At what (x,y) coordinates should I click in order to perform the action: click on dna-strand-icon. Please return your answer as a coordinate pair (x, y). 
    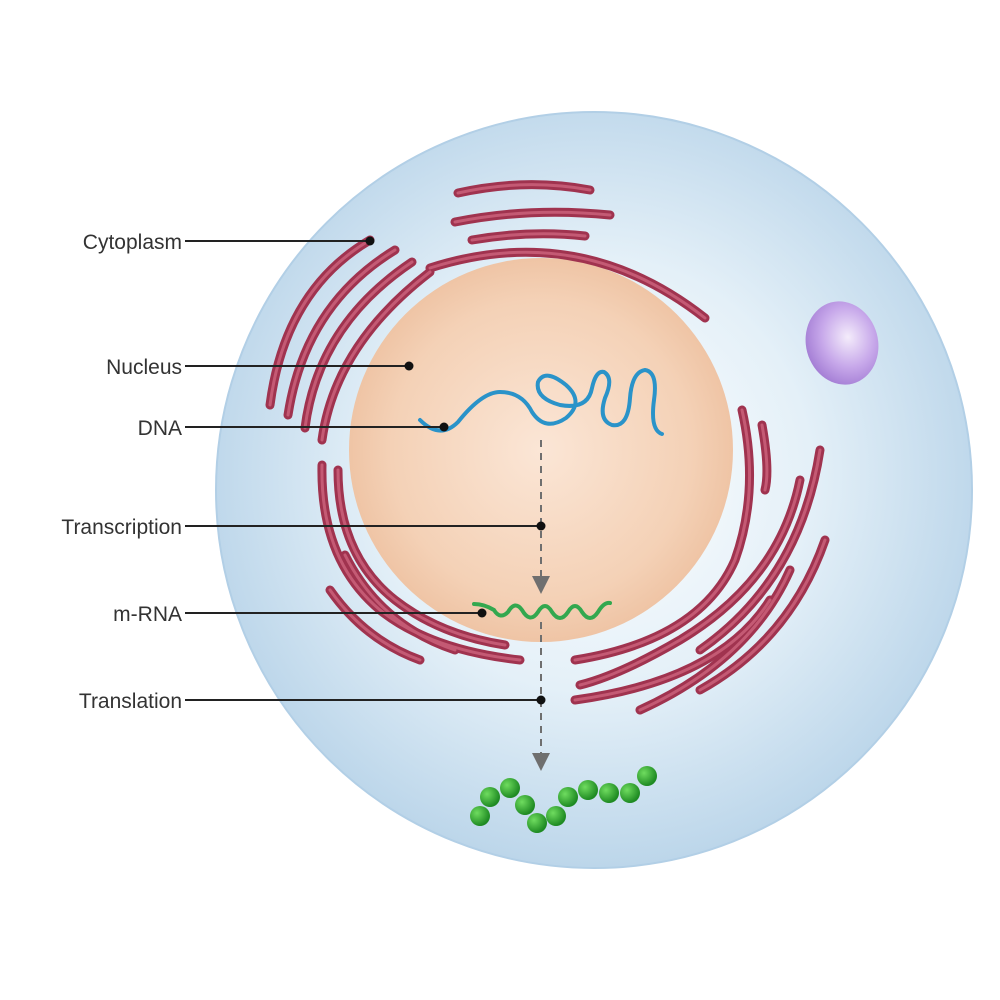
    Looking at the image, I should click on (541, 401).